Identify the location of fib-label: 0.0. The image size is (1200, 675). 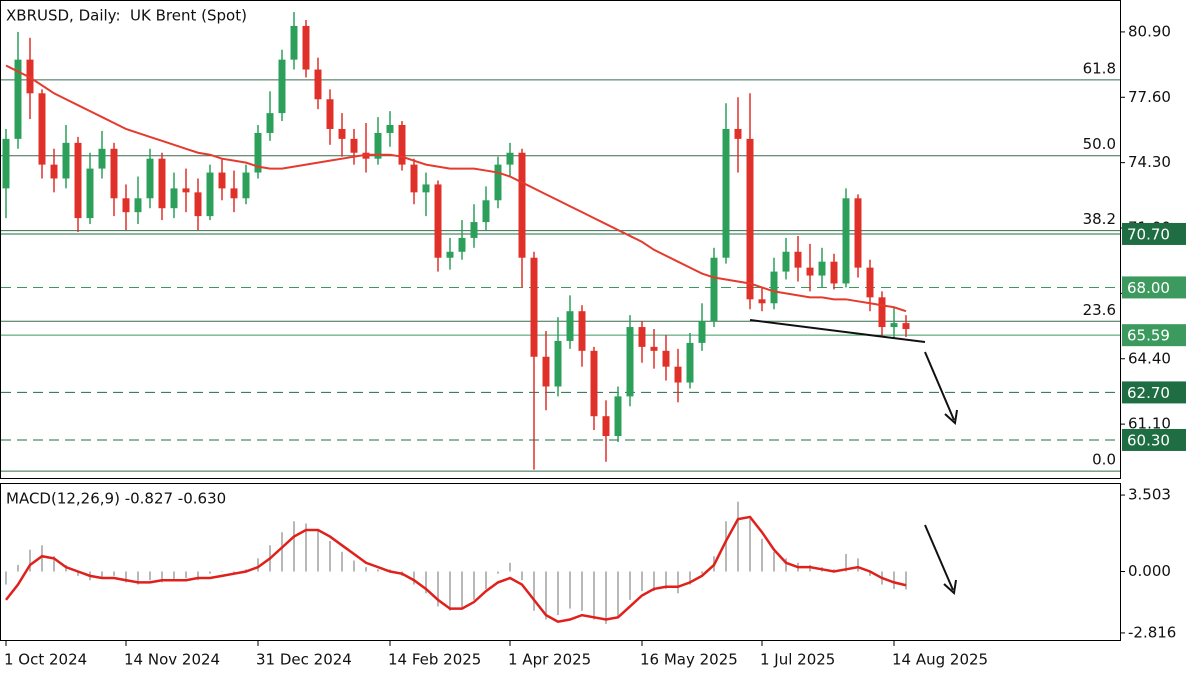
(1104, 460).